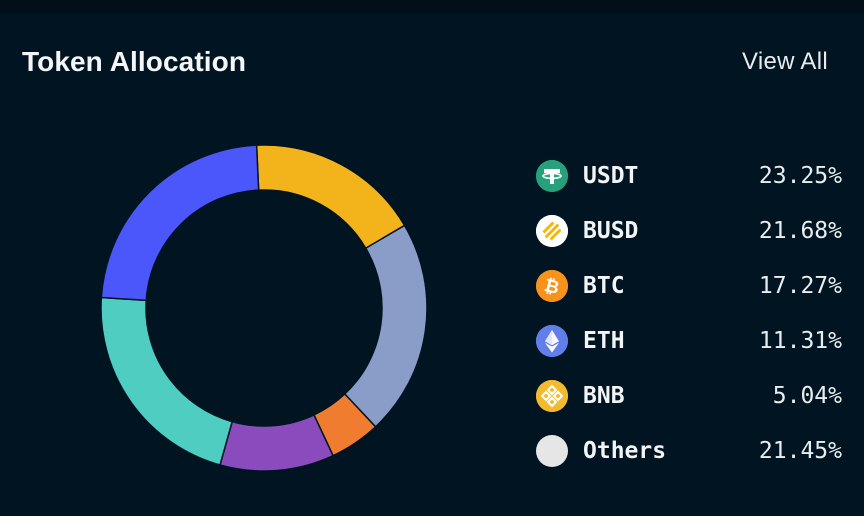 This screenshot has width=864, height=516. What do you see at coordinates (552, 175) in the screenshot?
I see `usdt-icon` at bounding box center [552, 175].